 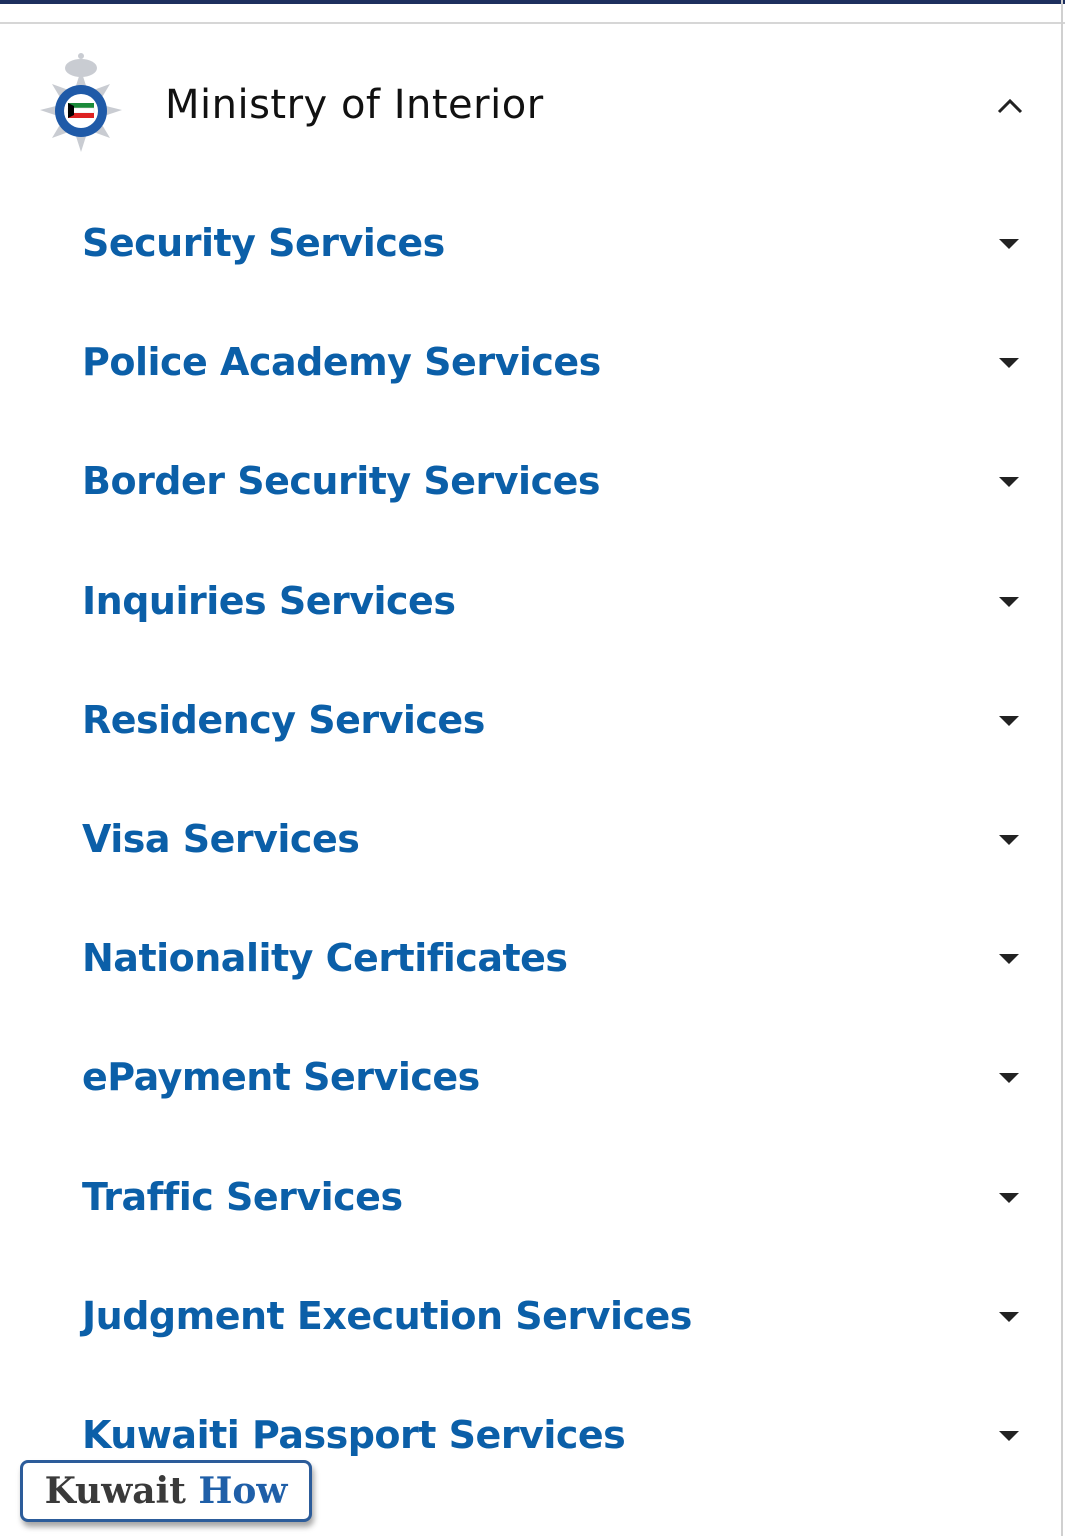 I want to click on menu-item: Traffic Services, so click(x=530, y=1197).